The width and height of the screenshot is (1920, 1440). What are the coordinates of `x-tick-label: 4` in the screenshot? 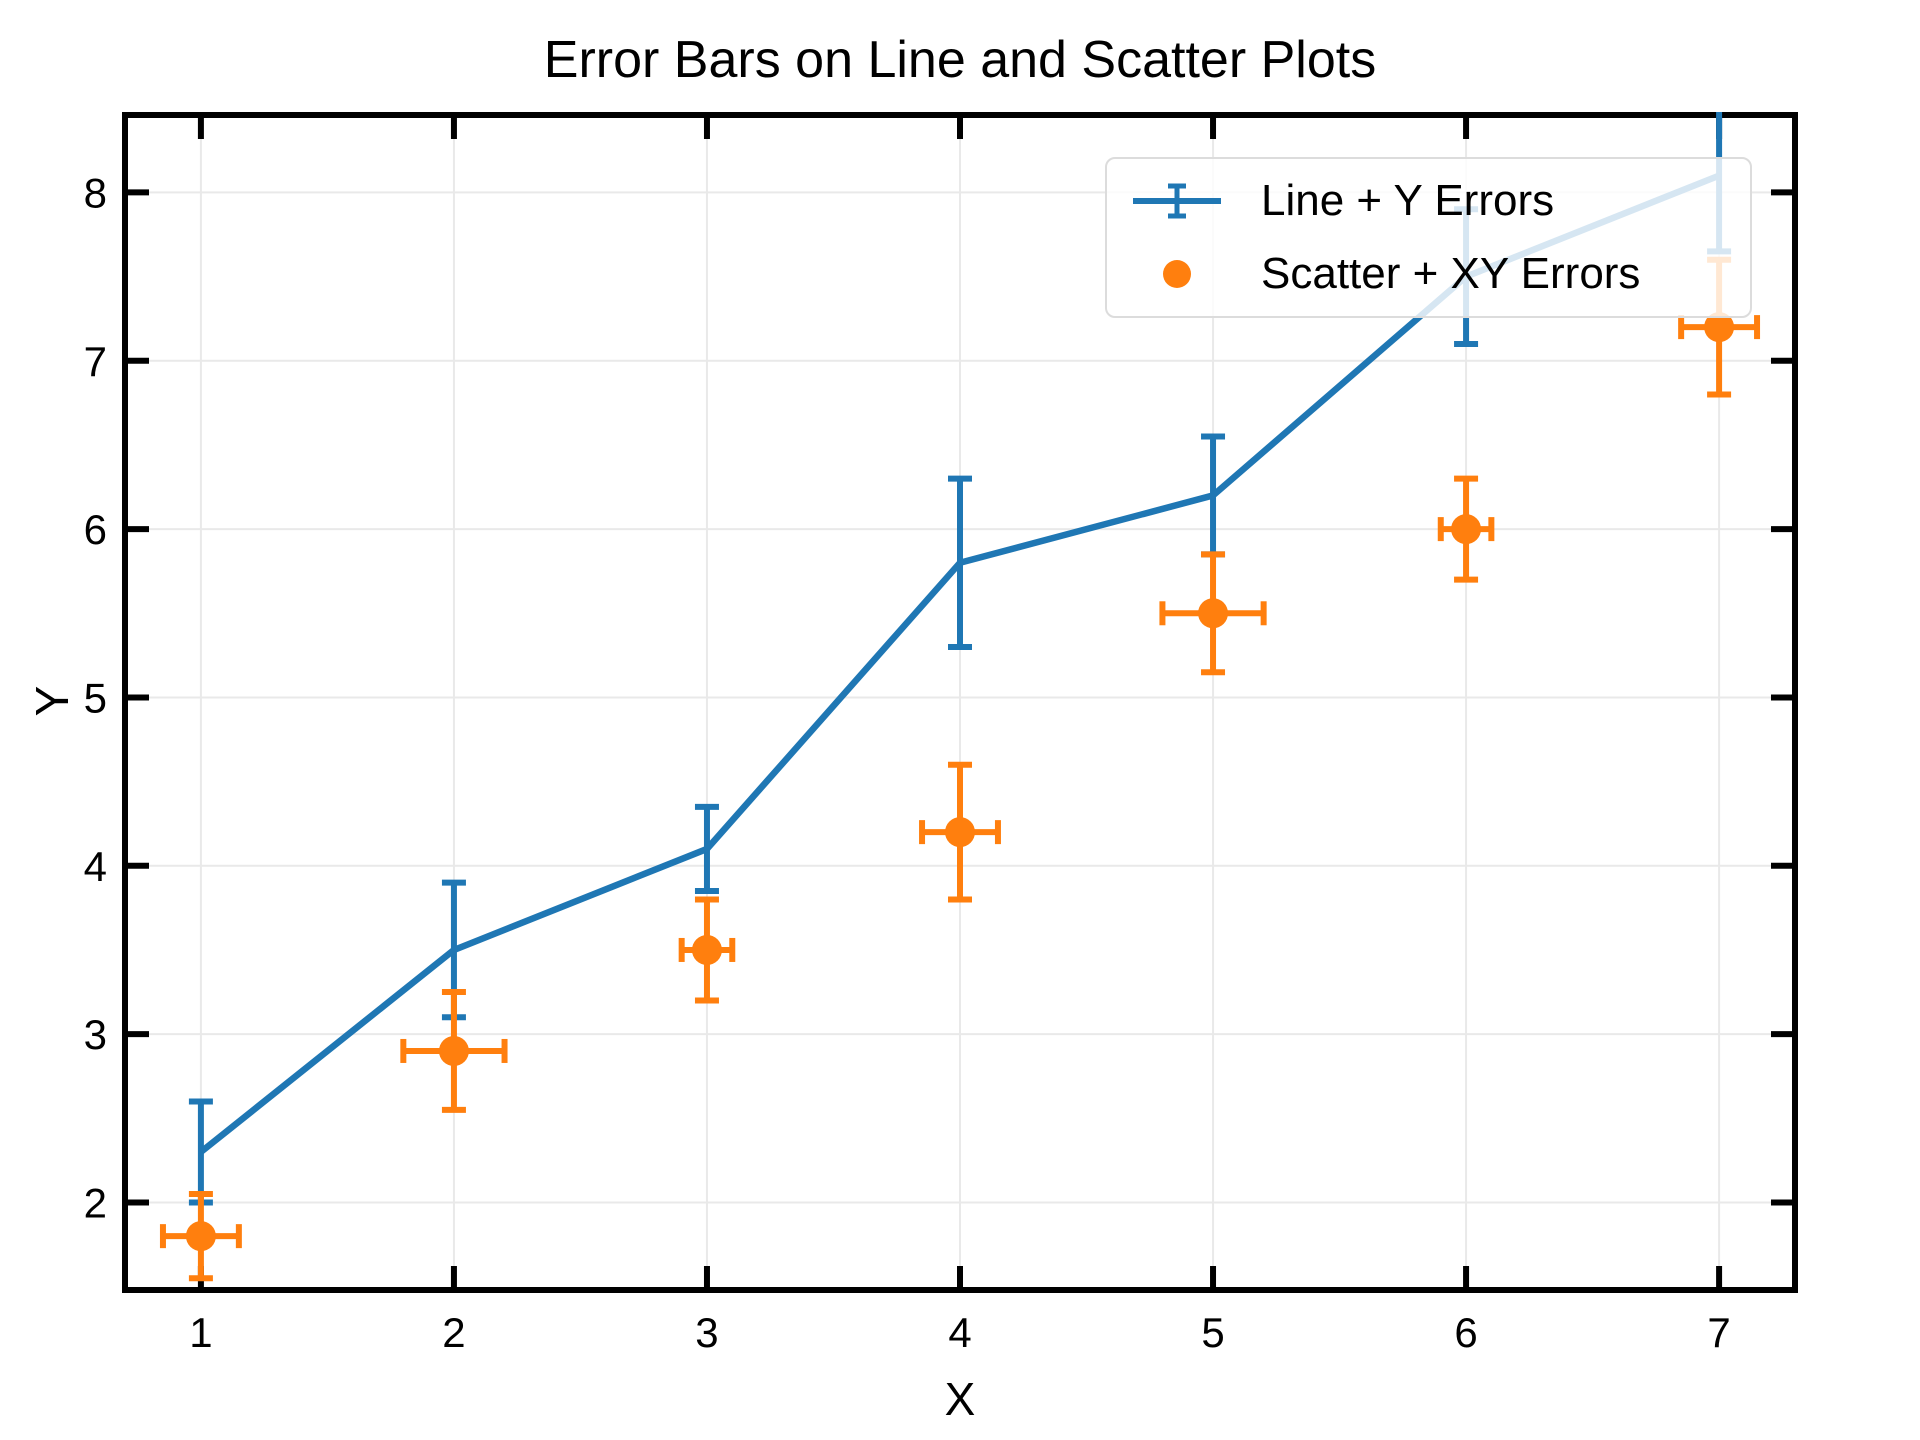 It's located at (959, 1332).